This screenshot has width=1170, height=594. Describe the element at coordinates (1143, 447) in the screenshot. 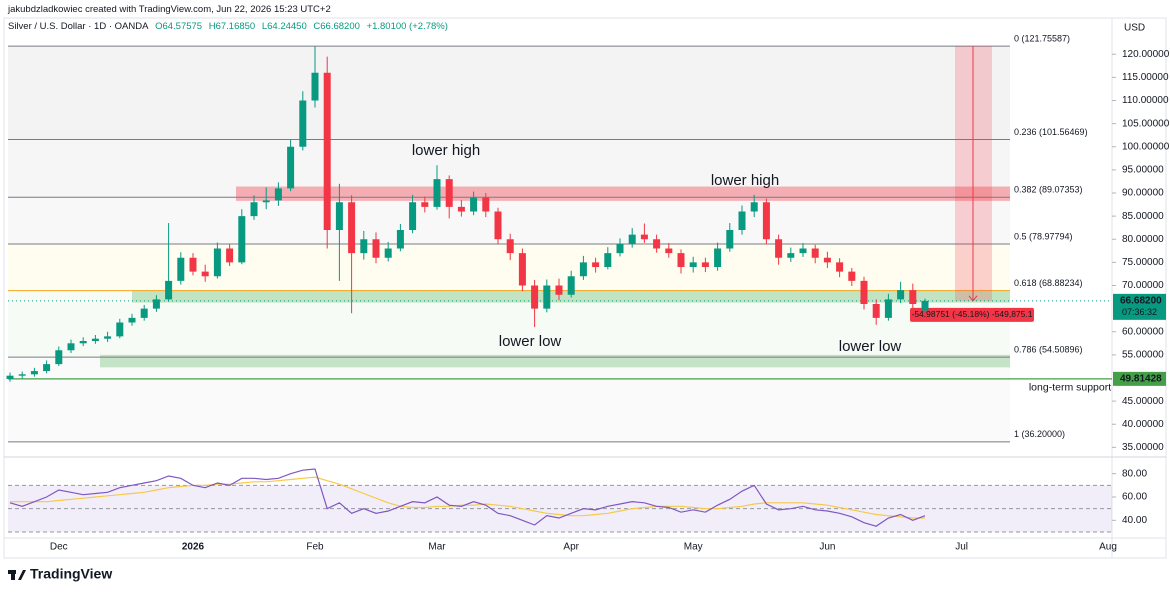

I see `y-tick-label: 35.00000` at that location.